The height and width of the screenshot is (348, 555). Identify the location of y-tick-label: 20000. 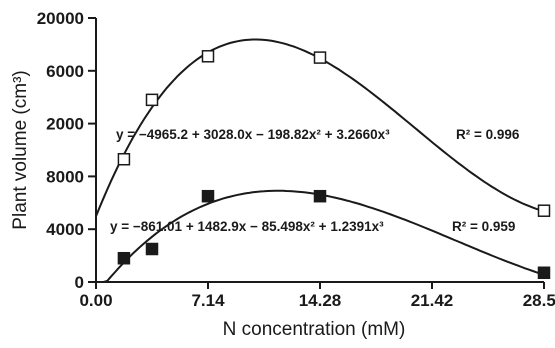
(60, 18).